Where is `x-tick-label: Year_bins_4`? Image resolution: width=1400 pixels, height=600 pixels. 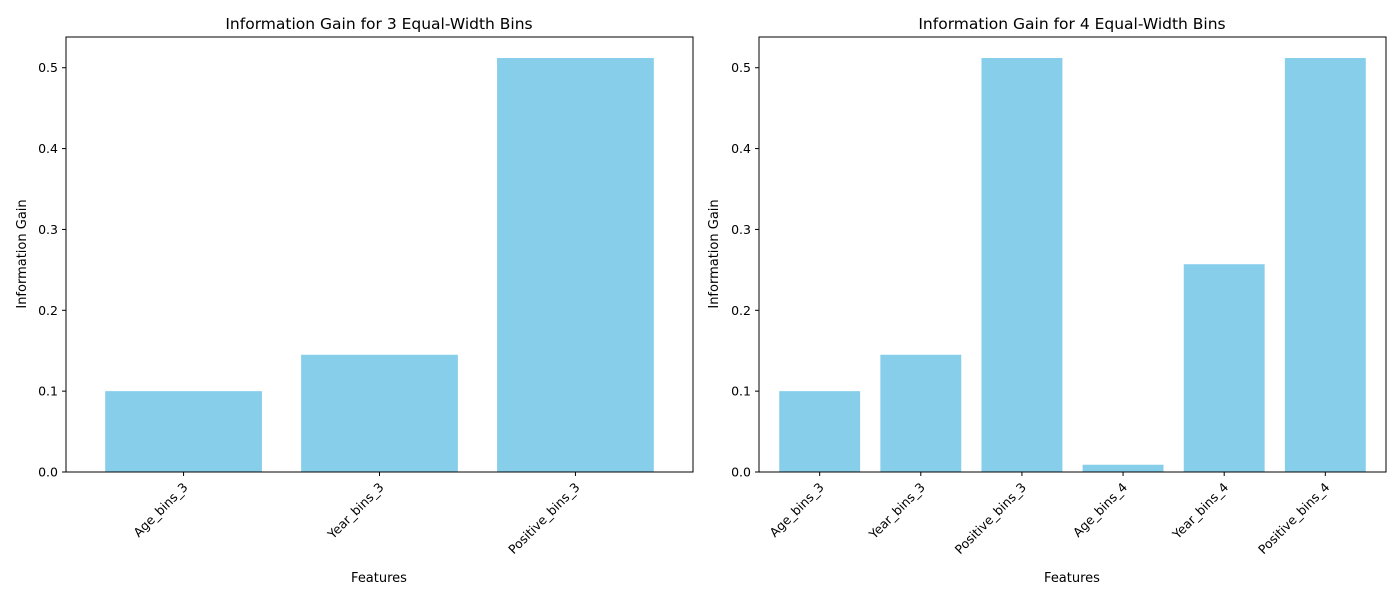
x-tick-label: Year_bins_4 is located at coordinates (1200, 510).